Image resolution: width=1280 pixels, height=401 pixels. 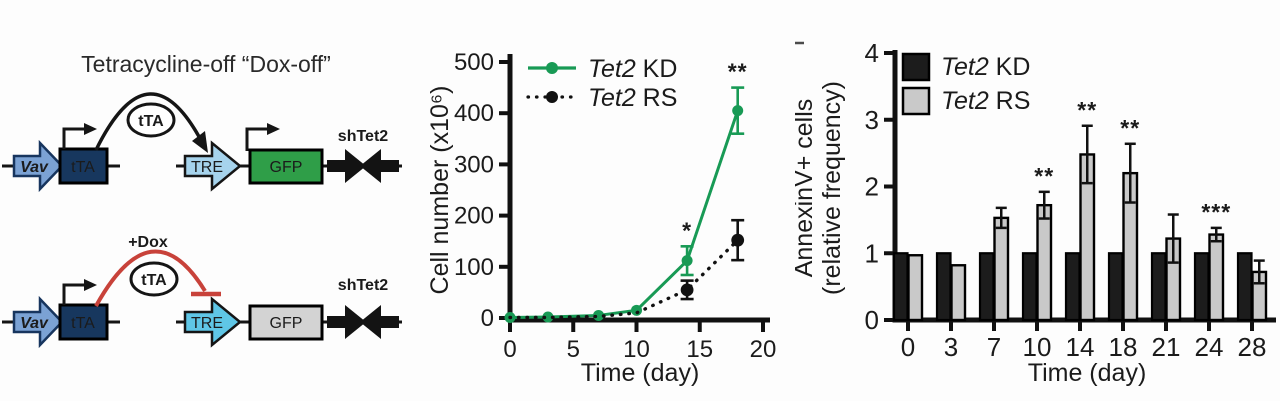 What do you see at coordinates (474, 216) in the screenshot?
I see `y-tick-label: 200` at bounding box center [474, 216].